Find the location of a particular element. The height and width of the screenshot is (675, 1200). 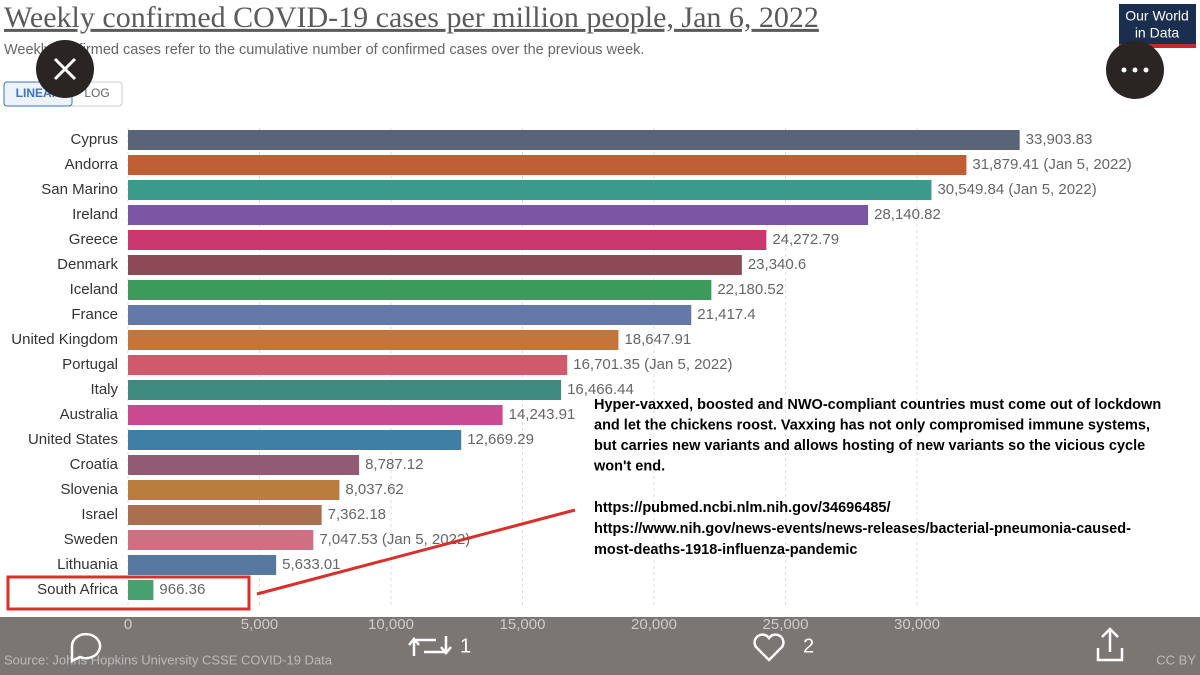

category-label: South Africa is located at coordinates (78, 589).